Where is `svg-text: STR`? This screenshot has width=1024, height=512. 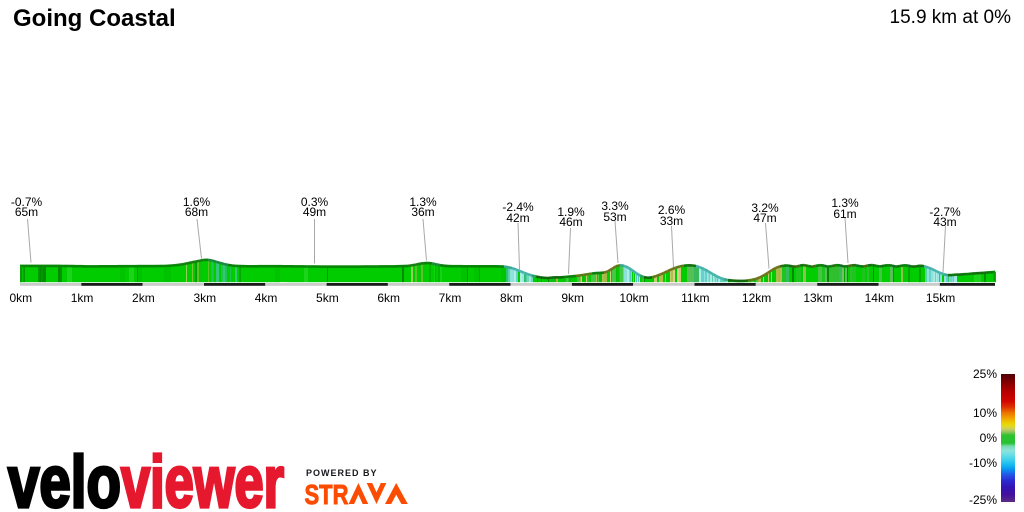
svg-text: STR is located at coordinates (327, 494).